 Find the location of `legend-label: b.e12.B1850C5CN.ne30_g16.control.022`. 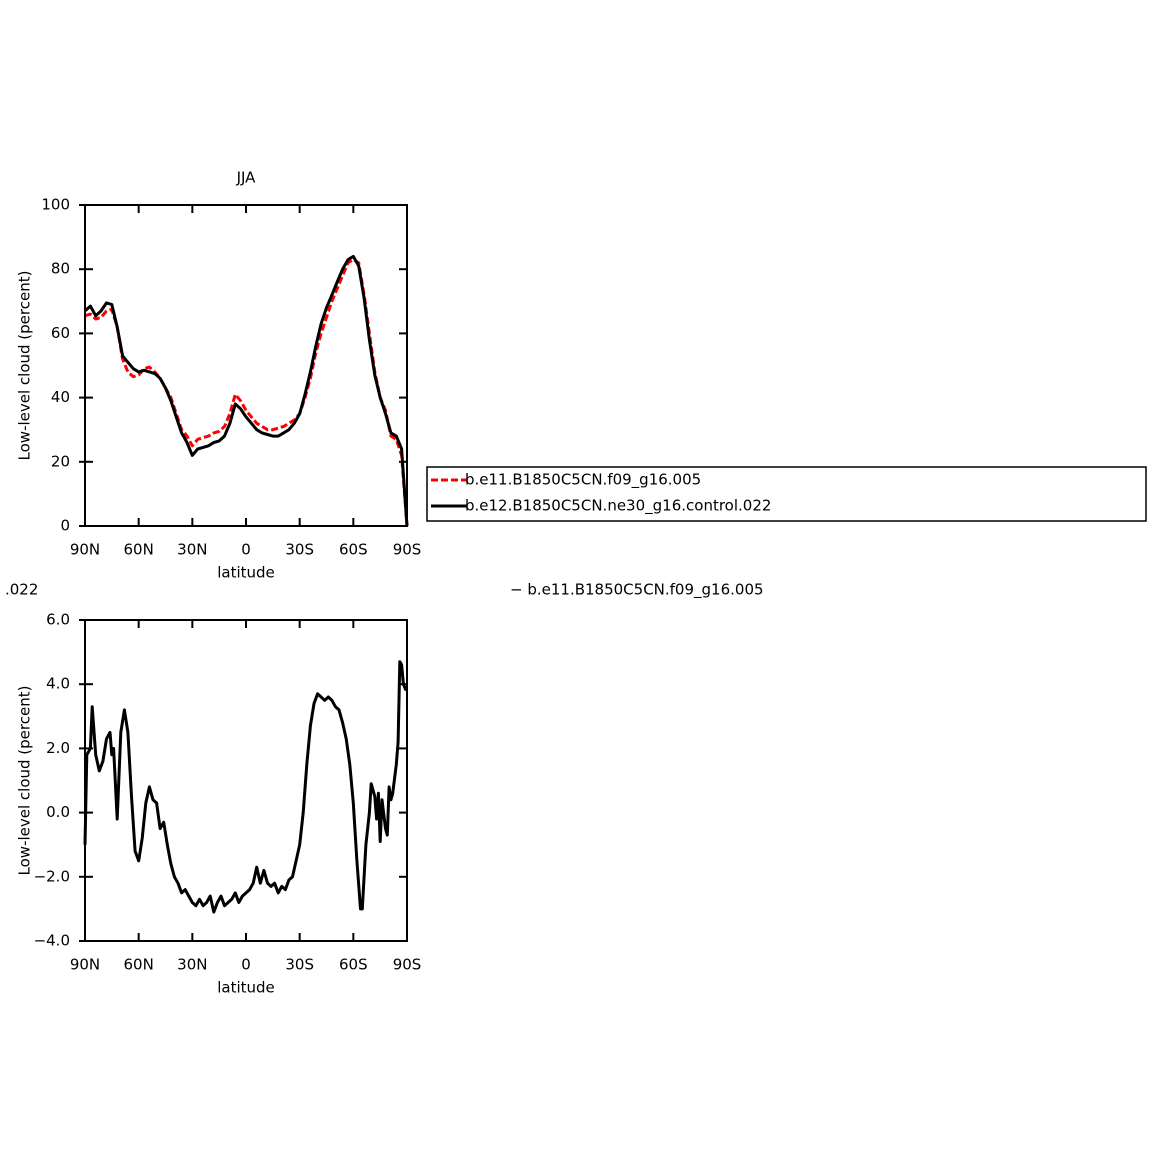

legend-label: b.e12.B1850C5CN.ne30_g16.control.022 is located at coordinates (618, 506).